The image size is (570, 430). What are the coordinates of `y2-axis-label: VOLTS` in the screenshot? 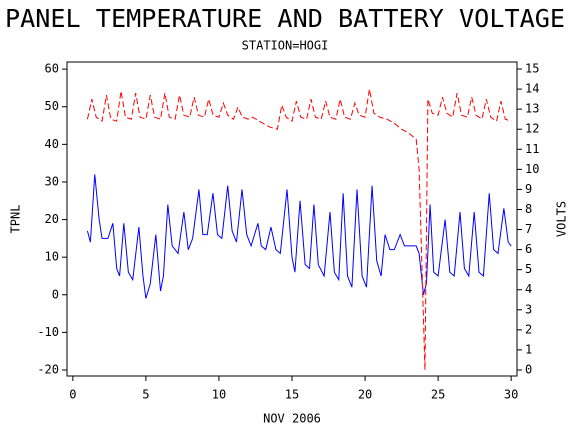 It's located at (562, 219).